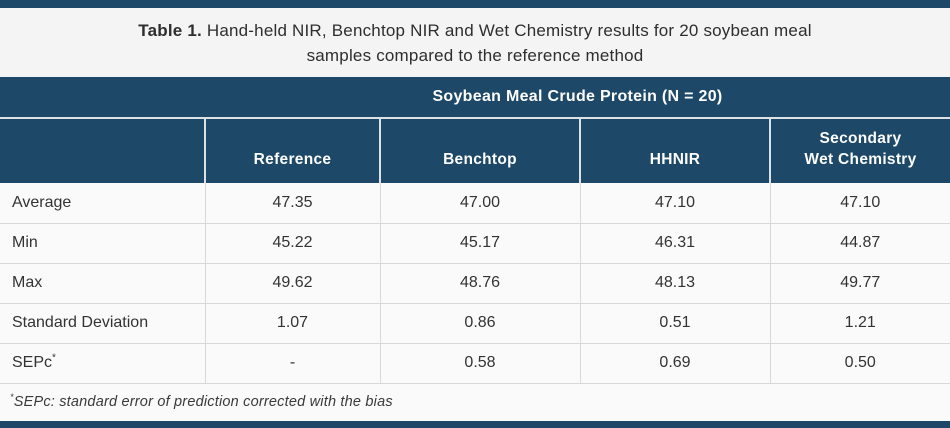  I want to click on page-title-prefix: Table 1., so click(170, 30).